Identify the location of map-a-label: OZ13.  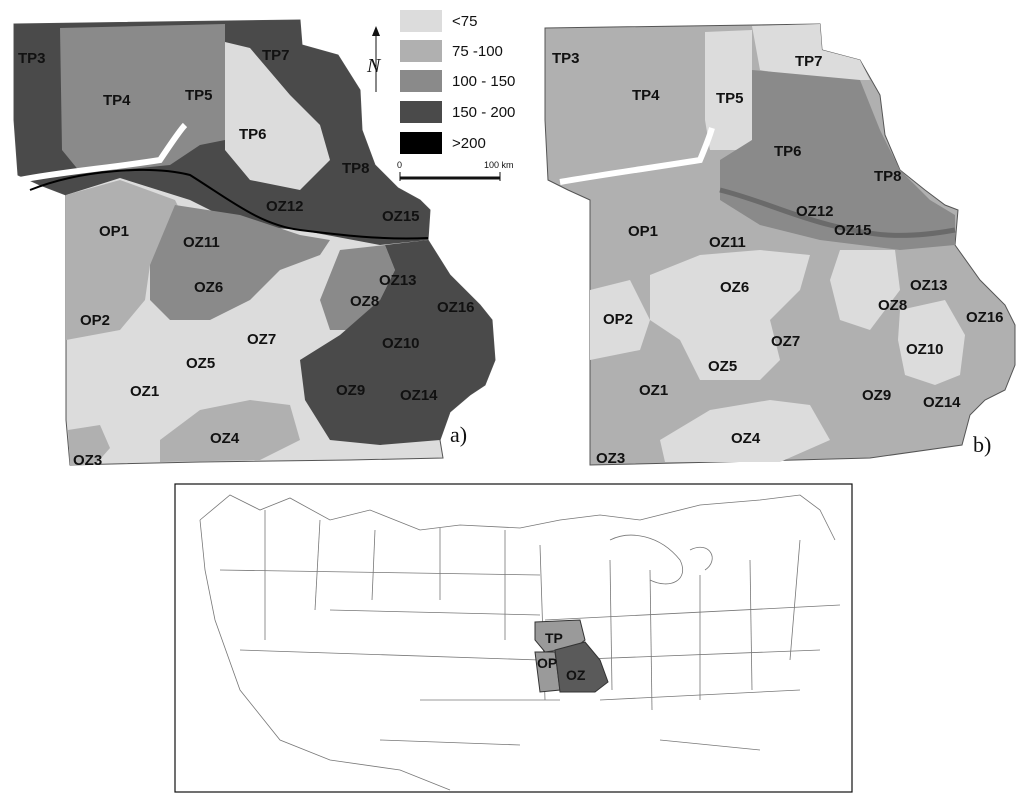
(398, 280).